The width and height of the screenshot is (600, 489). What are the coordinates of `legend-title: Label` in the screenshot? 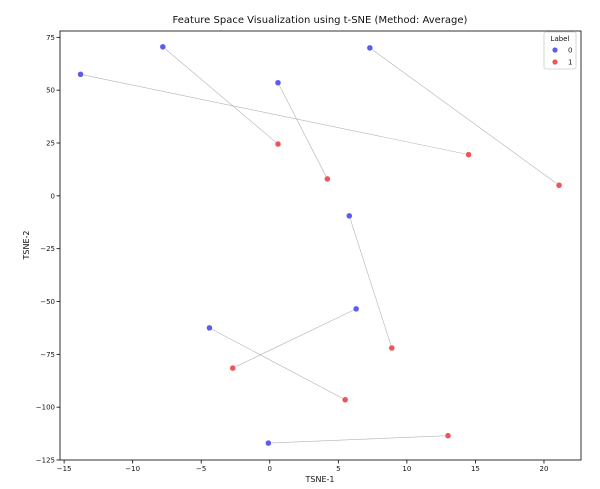 It's located at (560, 39).